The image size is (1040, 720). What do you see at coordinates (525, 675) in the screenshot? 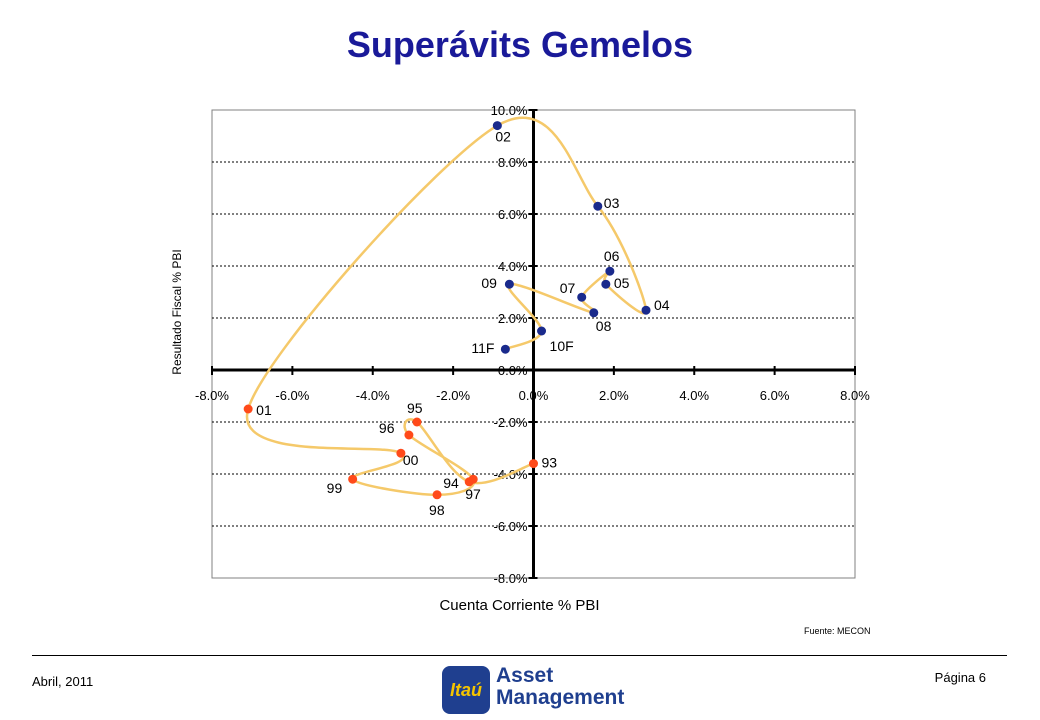
I see `logo-line-1: Asset` at bounding box center [525, 675].